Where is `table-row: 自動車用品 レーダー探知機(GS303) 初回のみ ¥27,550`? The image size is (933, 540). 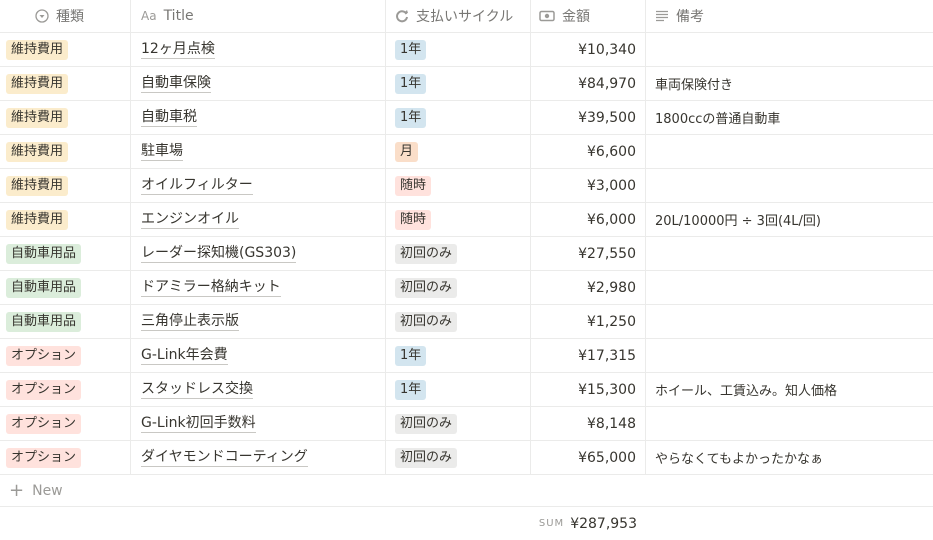
table-row: 自動車用品 レーダー探知機(GS303) 初回のみ ¥27,550 is located at coordinates (466, 254).